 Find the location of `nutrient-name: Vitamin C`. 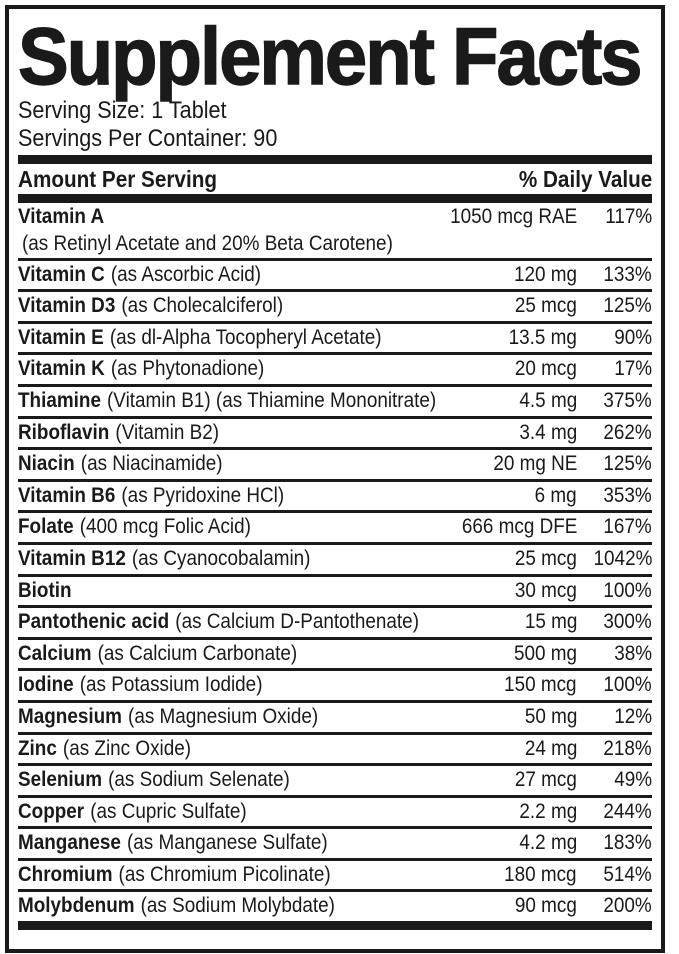

nutrient-name: Vitamin C is located at coordinates (61, 274).